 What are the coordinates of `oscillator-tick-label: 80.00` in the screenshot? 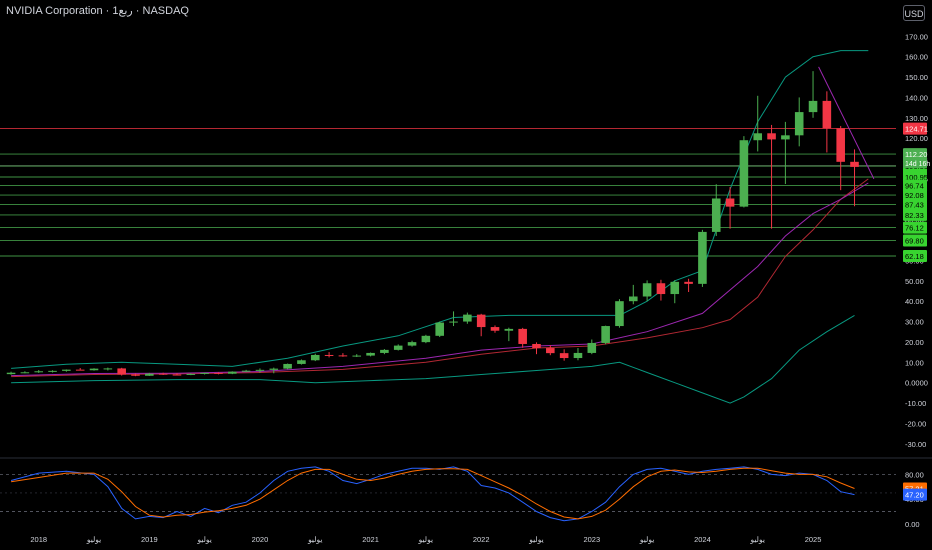 It's located at (914, 474).